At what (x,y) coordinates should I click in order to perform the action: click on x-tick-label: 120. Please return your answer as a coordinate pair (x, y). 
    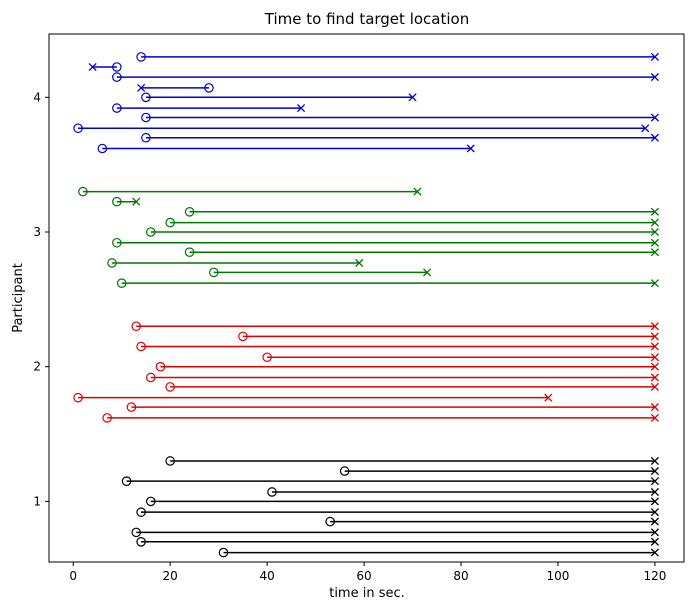
    Looking at the image, I should click on (654, 576).